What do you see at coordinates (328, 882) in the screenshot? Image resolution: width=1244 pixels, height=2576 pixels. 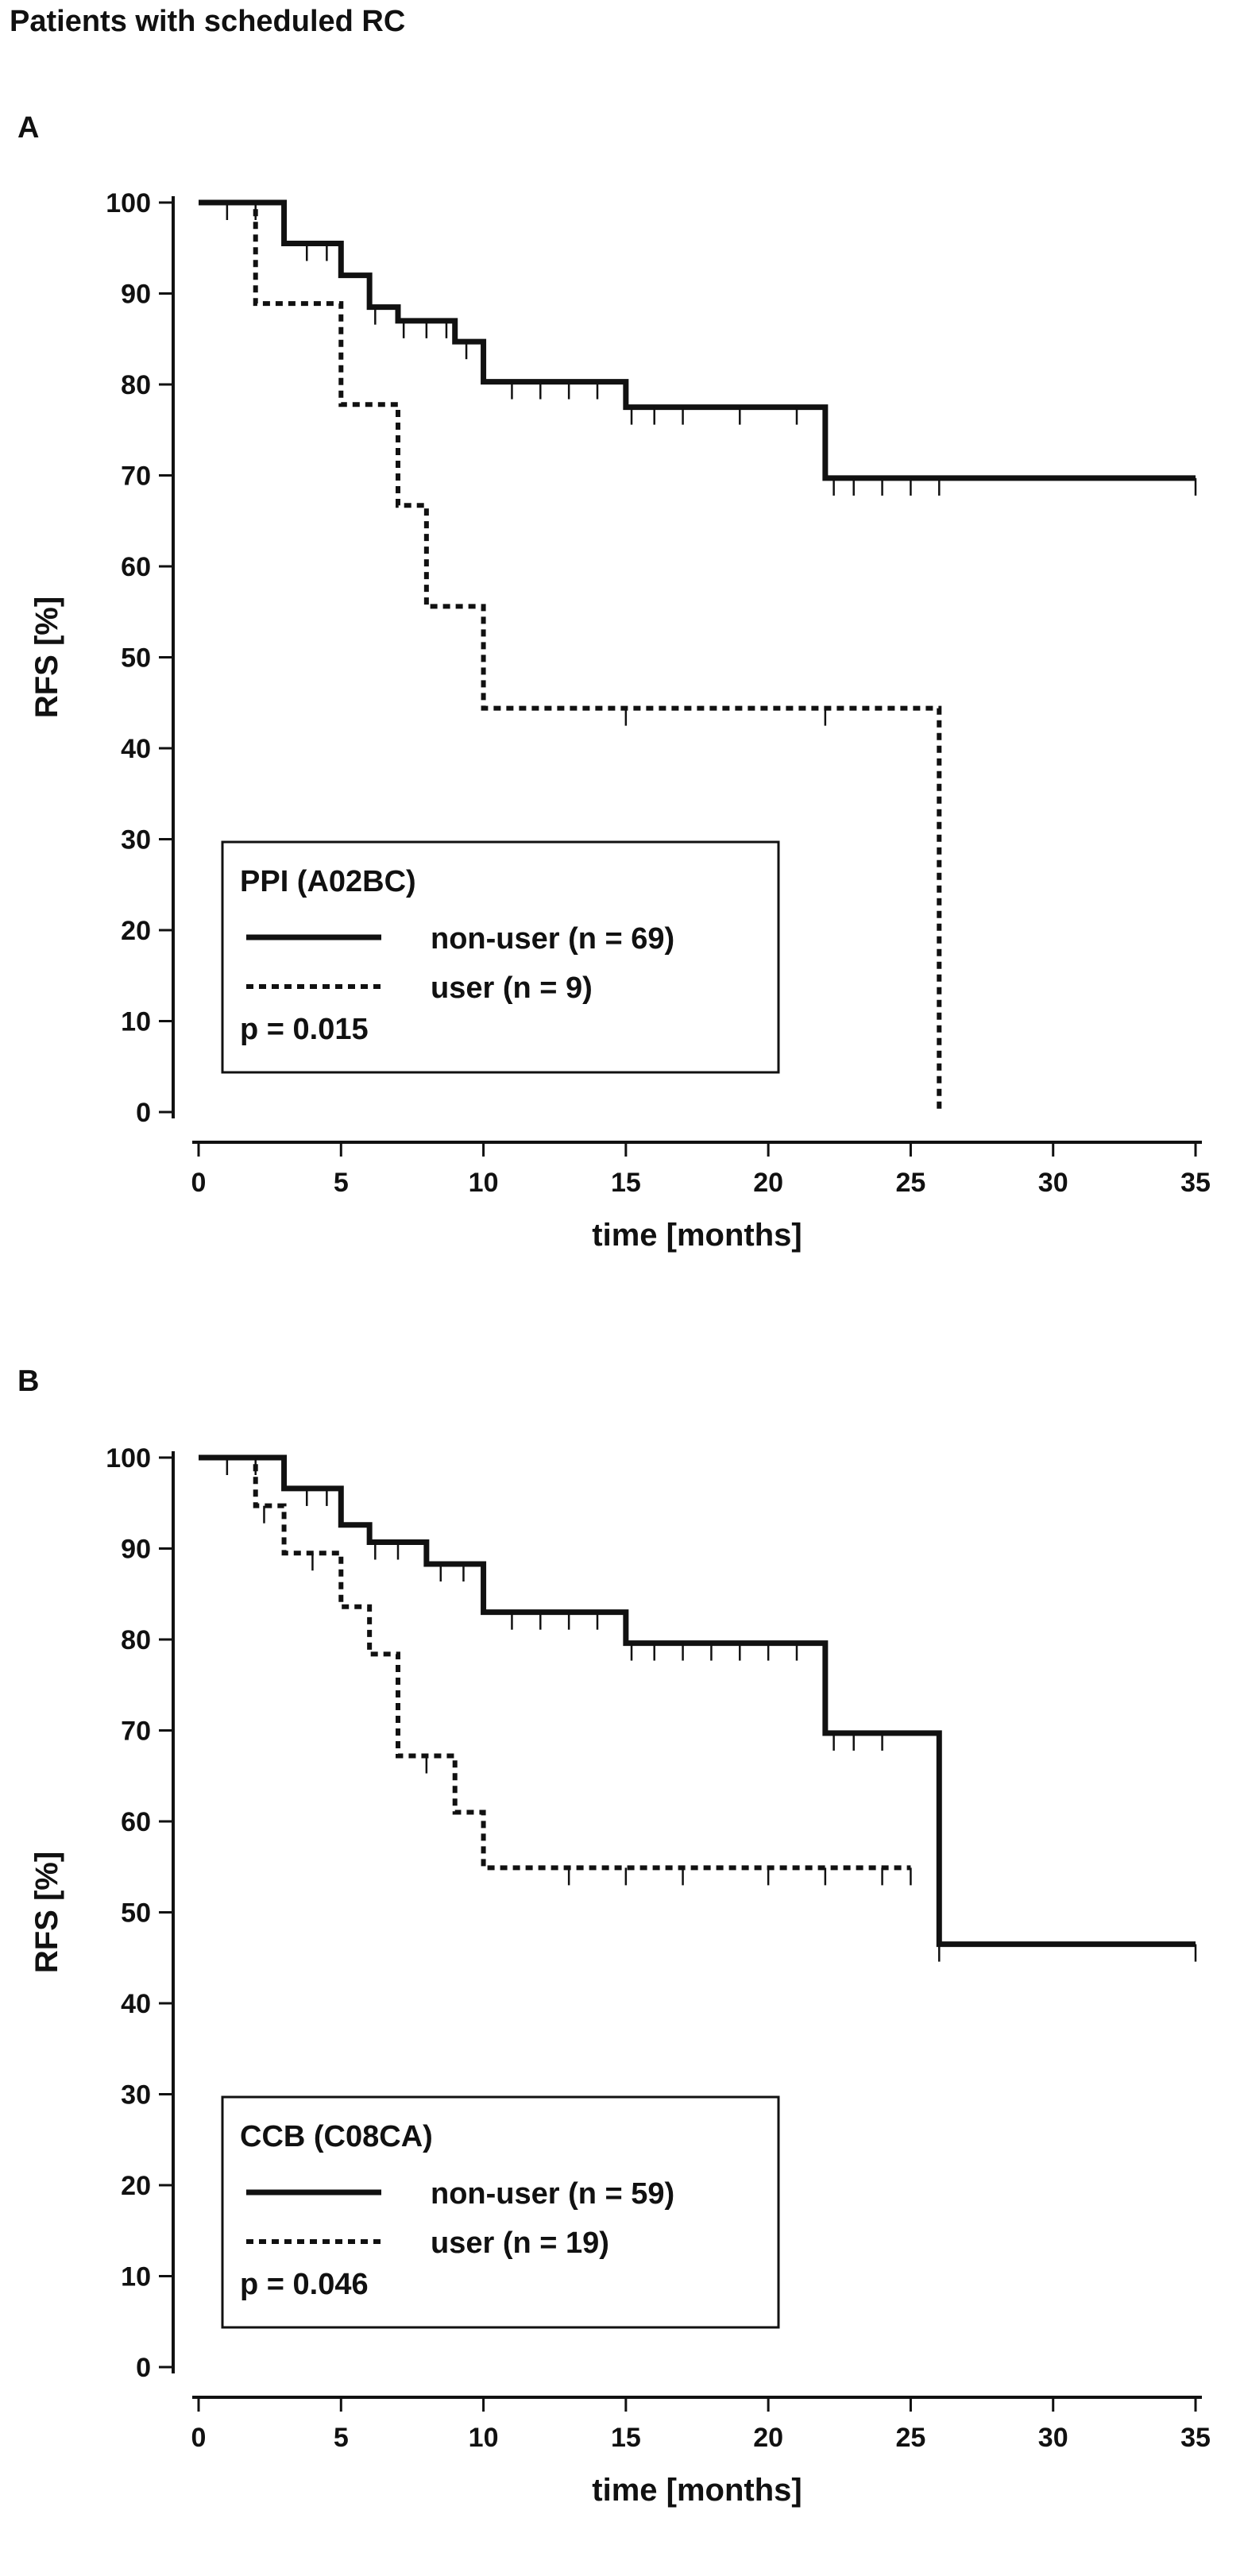 I see `legend-title: PPI (A02BC)` at bounding box center [328, 882].